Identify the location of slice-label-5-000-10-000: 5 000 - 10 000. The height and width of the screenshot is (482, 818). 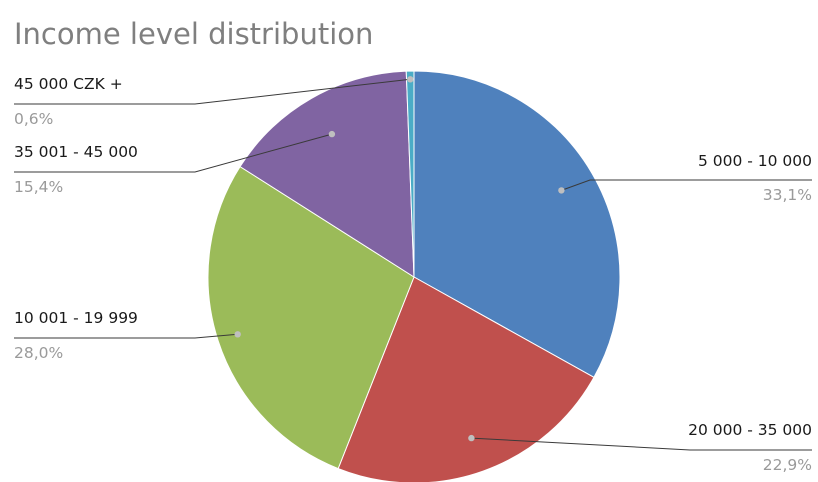
(755, 161).